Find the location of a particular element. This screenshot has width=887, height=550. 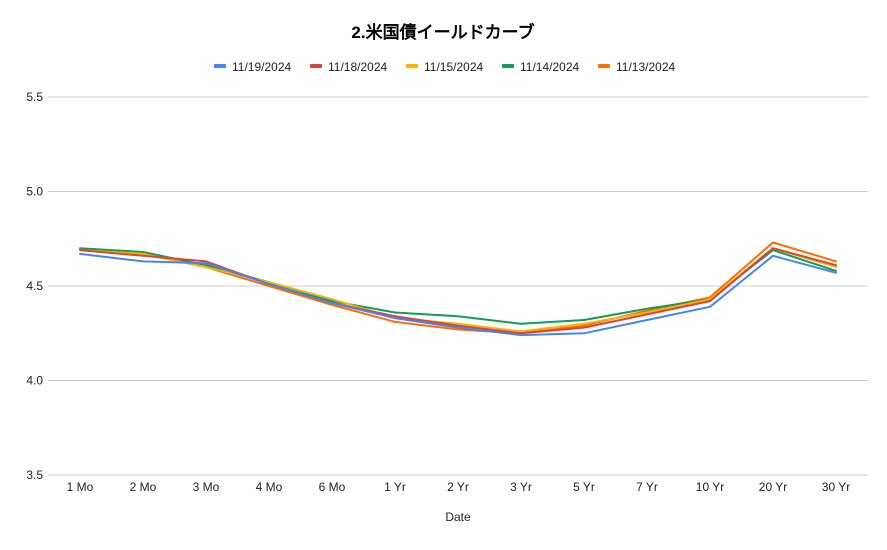

x-tick-label: 3 Mo is located at coordinates (206, 487).